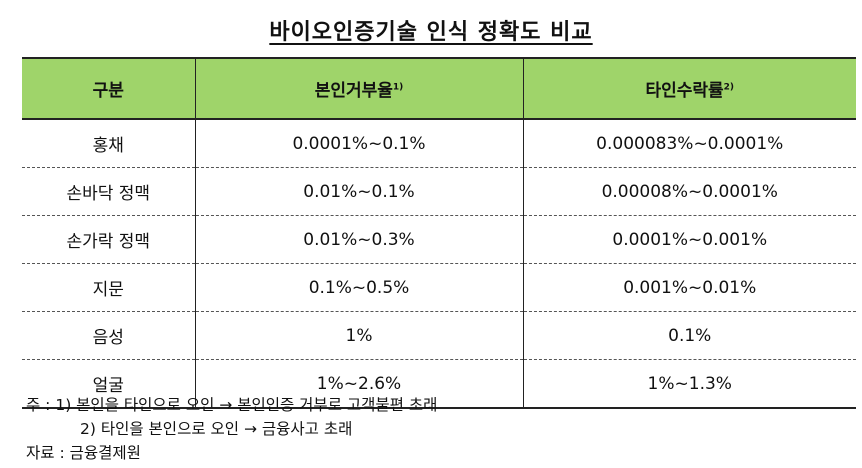 This screenshot has height=468, width=862. I want to click on cell-far: 1%~1.3%, so click(689, 384).